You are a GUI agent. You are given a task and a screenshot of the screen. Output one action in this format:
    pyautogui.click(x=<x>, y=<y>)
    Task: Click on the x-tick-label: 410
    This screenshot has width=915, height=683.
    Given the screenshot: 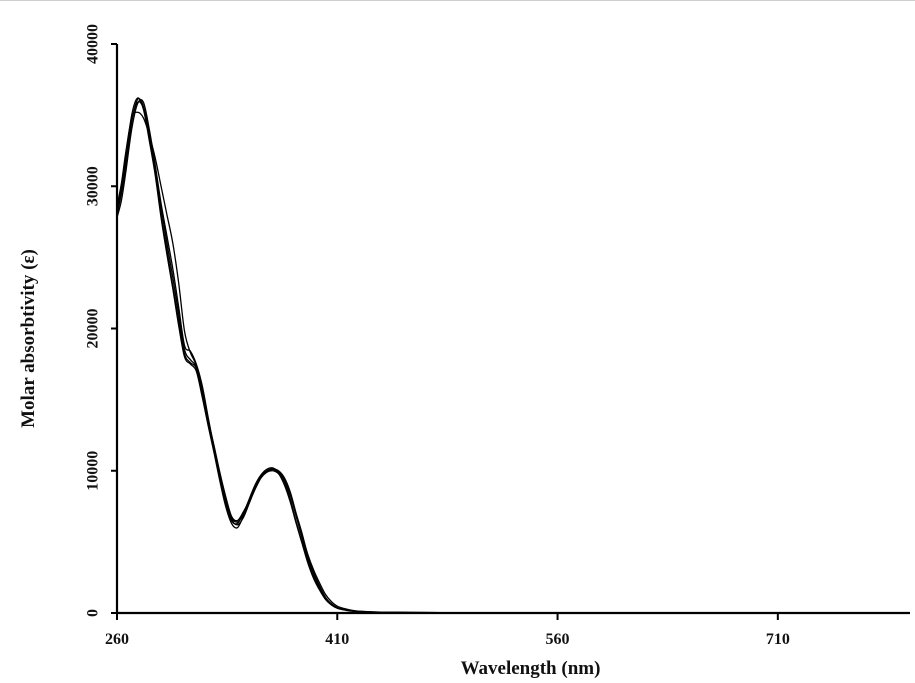 What is the action you would take?
    pyautogui.click(x=337, y=639)
    